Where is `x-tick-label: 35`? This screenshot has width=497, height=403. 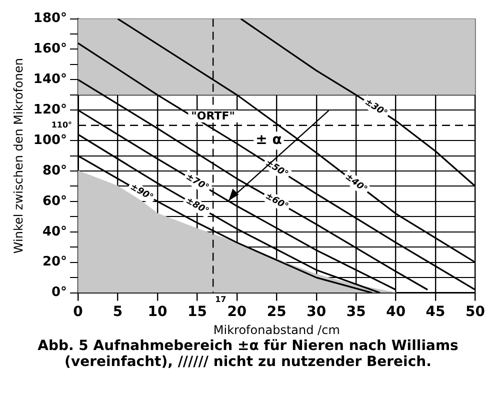
x-tick-label: 35 is located at coordinates (356, 312).